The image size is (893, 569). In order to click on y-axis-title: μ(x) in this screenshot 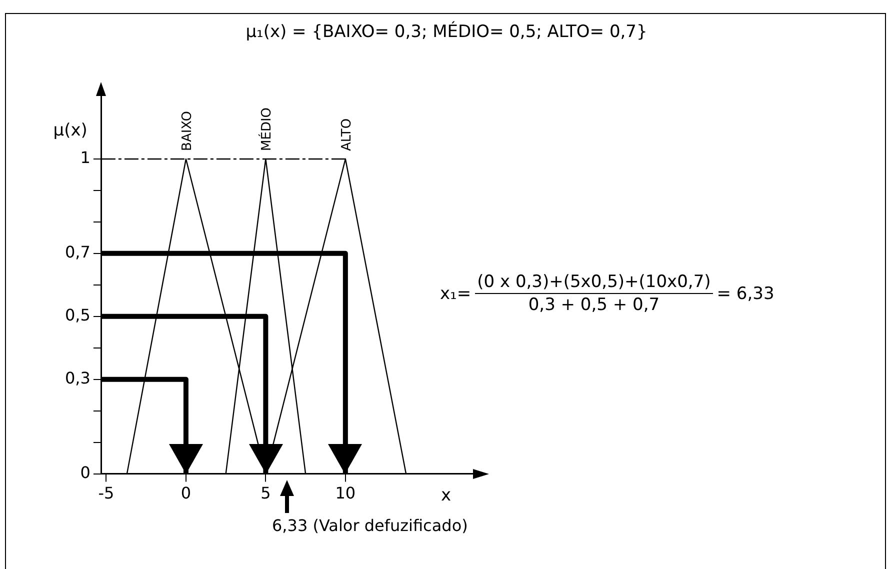, I will do `click(70, 130)`.